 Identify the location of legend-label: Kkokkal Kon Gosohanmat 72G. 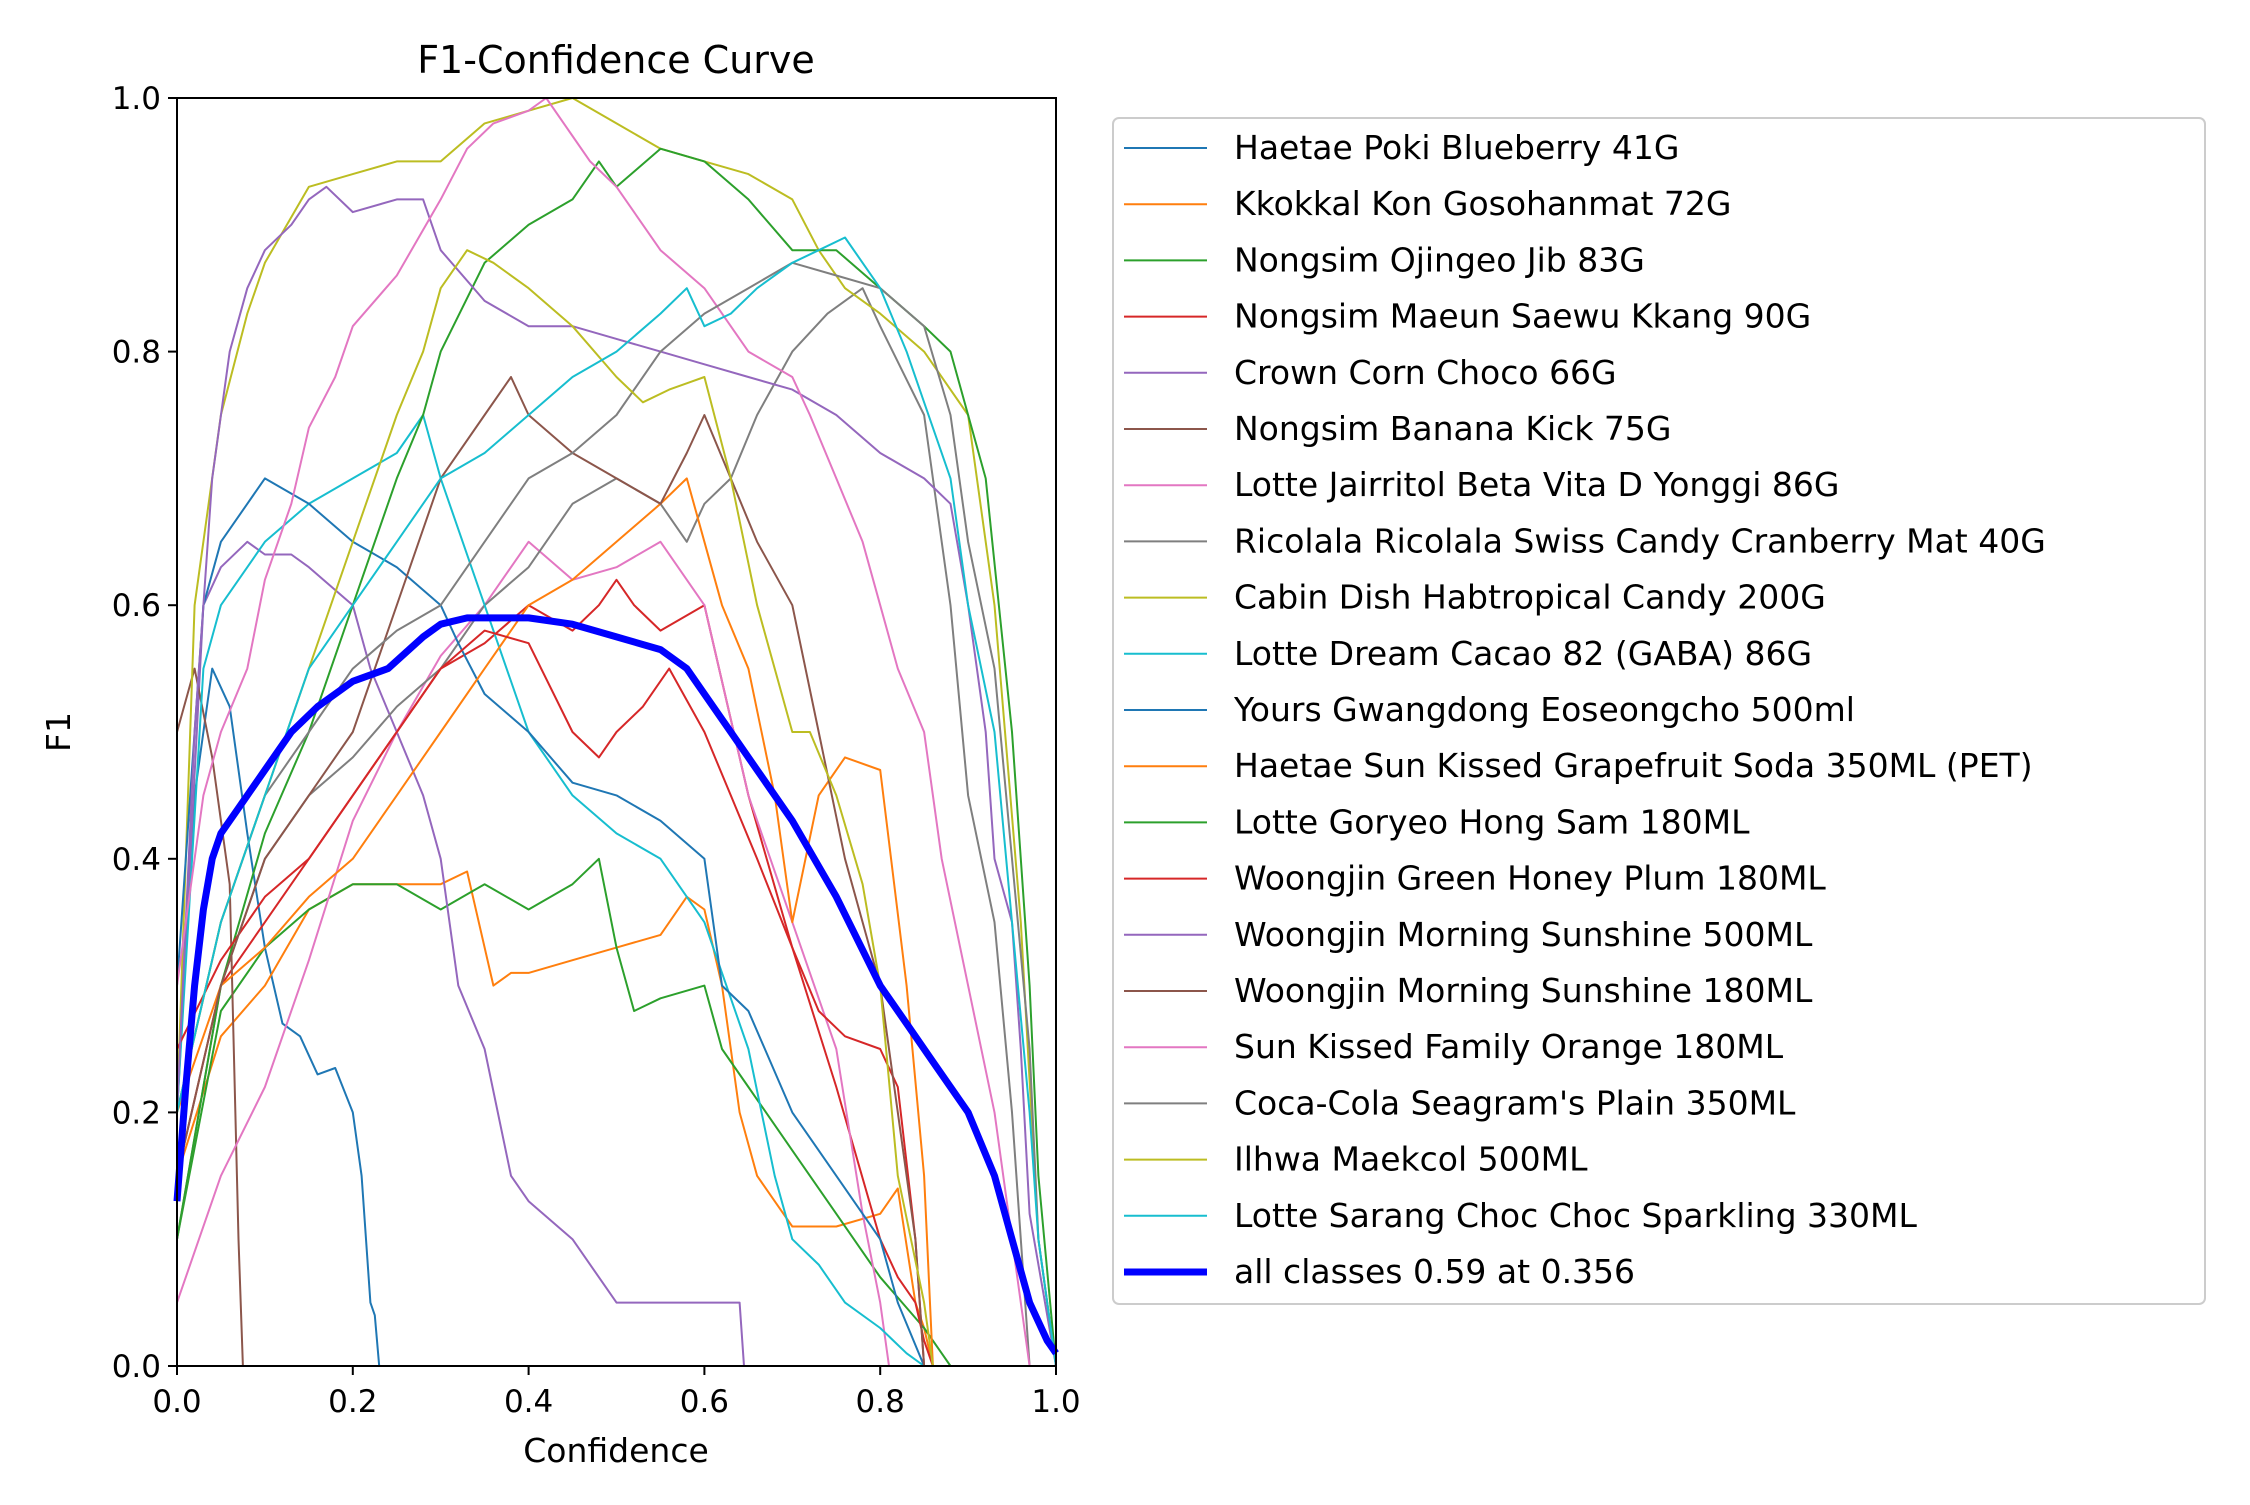
(1482, 203).